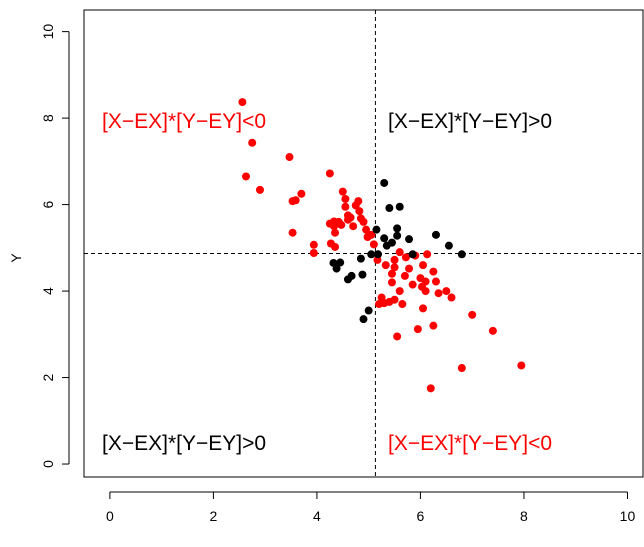 The height and width of the screenshot is (547, 644). What do you see at coordinates (184, 443) in the screenshot?
I see `annotation-bottom-left: [X−EX]*[Y−EY]>0` at bounding box center [184, 443].